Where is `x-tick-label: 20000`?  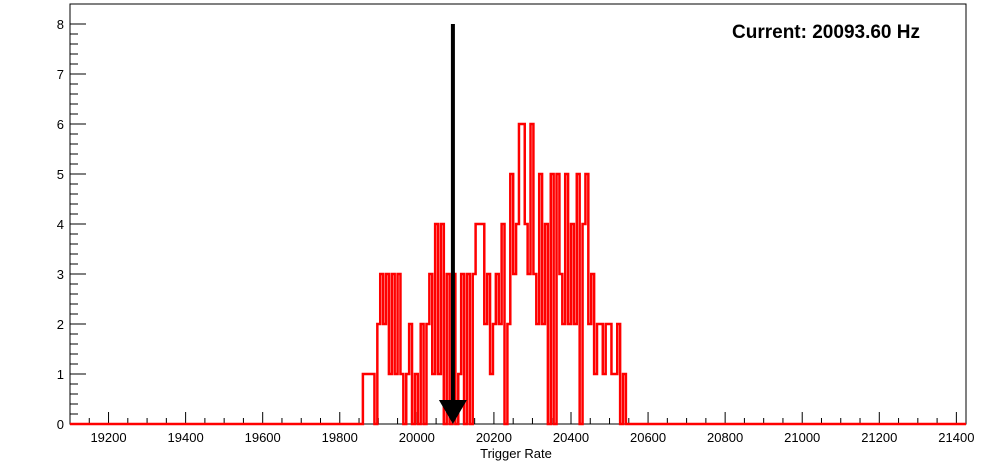 x-tick-label: 20000 is located at coordinates (417, 437).